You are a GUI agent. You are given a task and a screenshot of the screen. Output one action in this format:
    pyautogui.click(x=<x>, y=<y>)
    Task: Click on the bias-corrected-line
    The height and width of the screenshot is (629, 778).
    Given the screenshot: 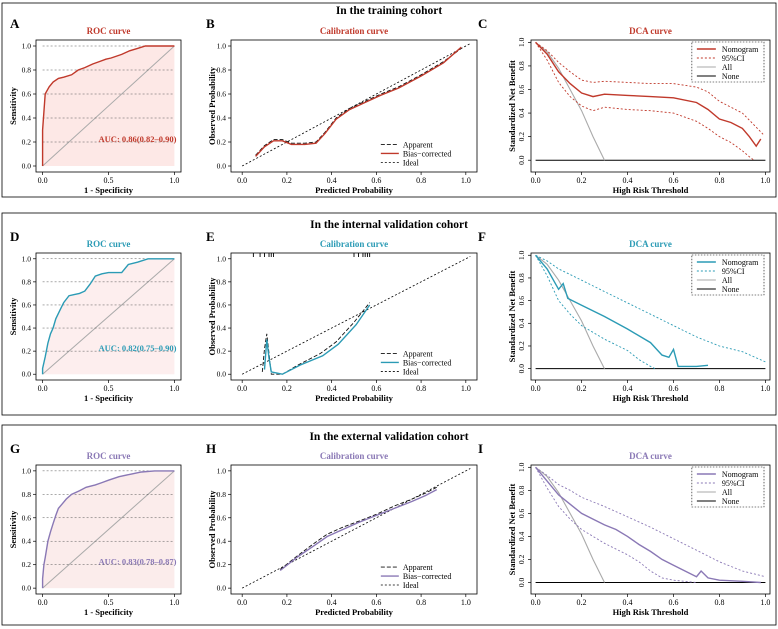 What is the action you would take?
    pyautogui.click(x=317, y=339)
    